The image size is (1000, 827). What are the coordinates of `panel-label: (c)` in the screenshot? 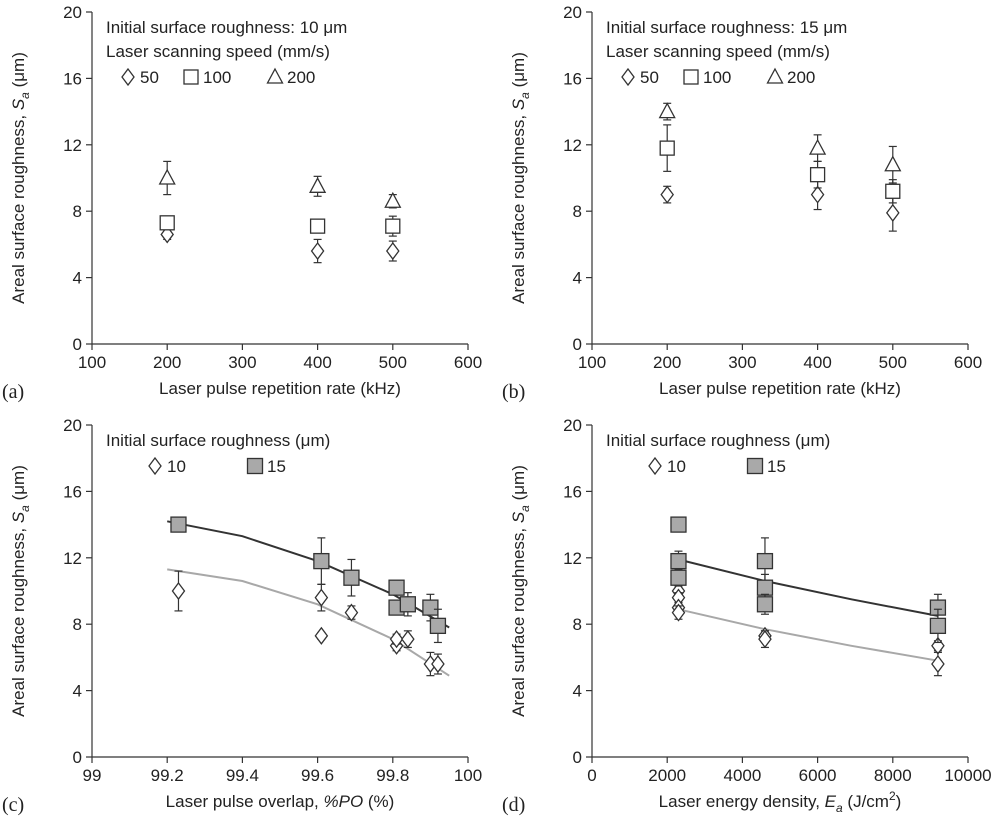 It's located at (13, 805).